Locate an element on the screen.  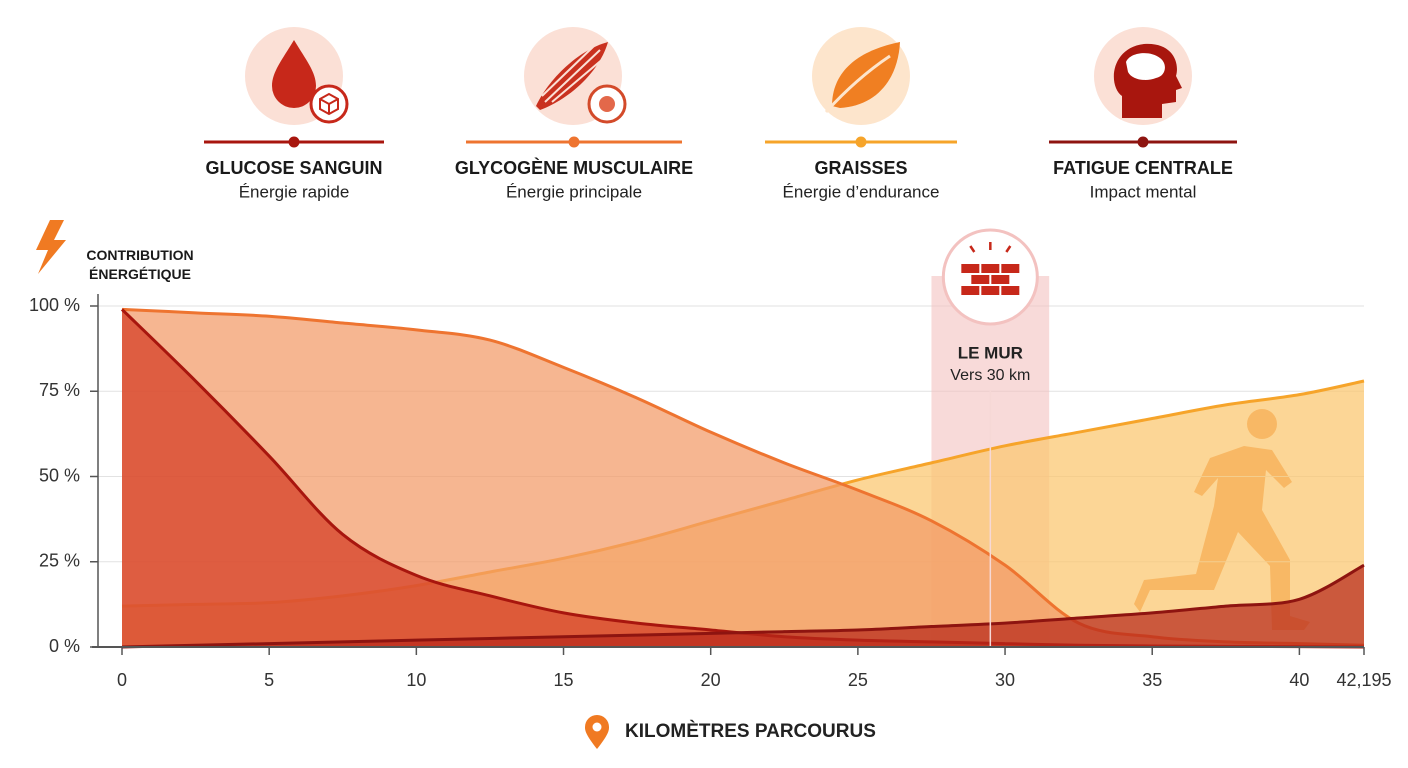
x-axis-label: KILOMÈTRES PARCOURUS is located at coordinates (750, 731).